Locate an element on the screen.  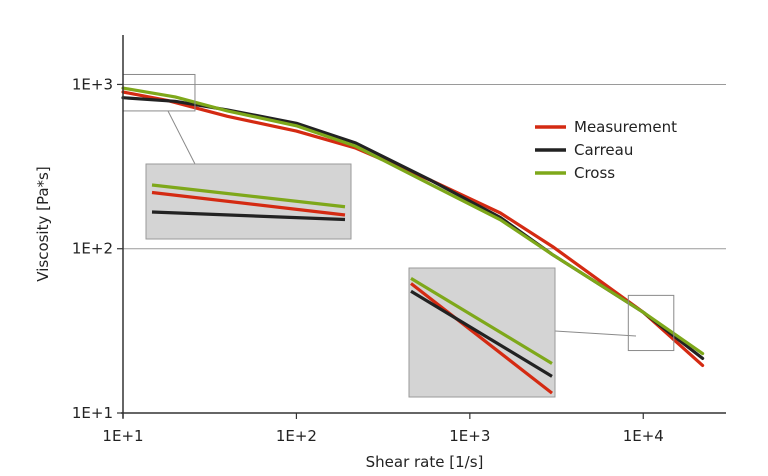
y-tick-label-2: 1E+3 is located at coordinates (92, 84).